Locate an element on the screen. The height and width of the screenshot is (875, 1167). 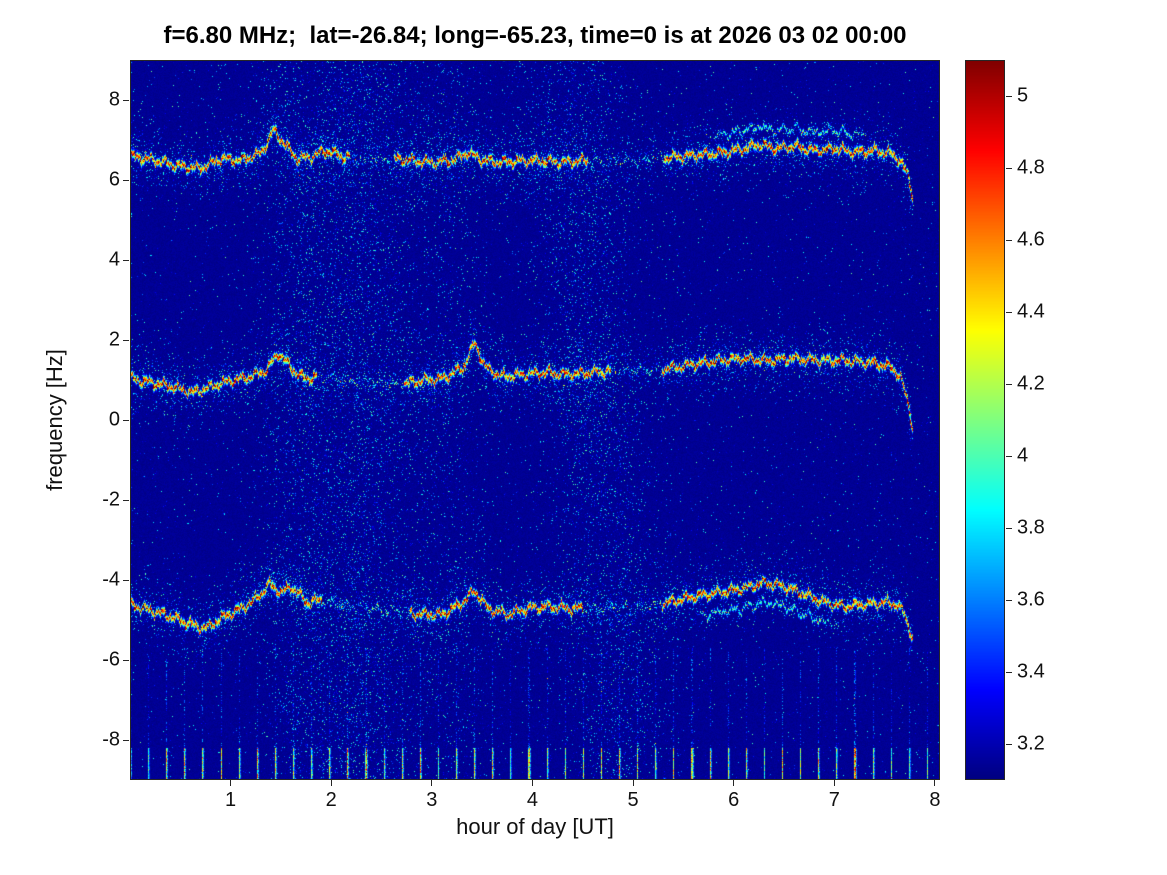
x-tick-label: 3 is located at coordinates (432, 800).